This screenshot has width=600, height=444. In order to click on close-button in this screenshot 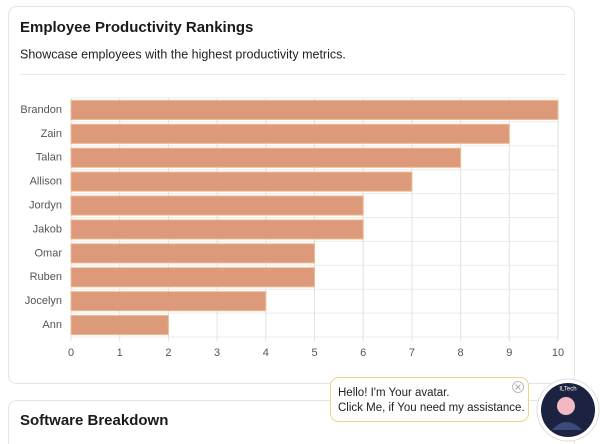, I will do `click(518, 387)`.